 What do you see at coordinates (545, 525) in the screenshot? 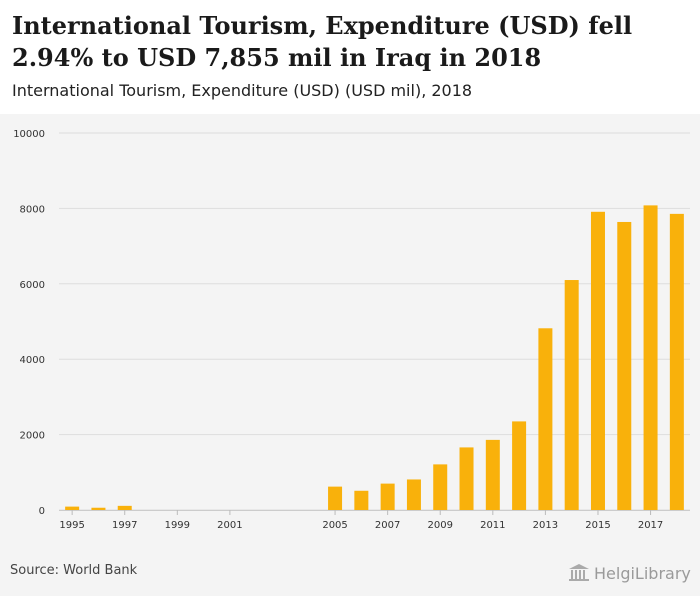
I see `x-tick-label: 2013` at bounding box center [545, 525].